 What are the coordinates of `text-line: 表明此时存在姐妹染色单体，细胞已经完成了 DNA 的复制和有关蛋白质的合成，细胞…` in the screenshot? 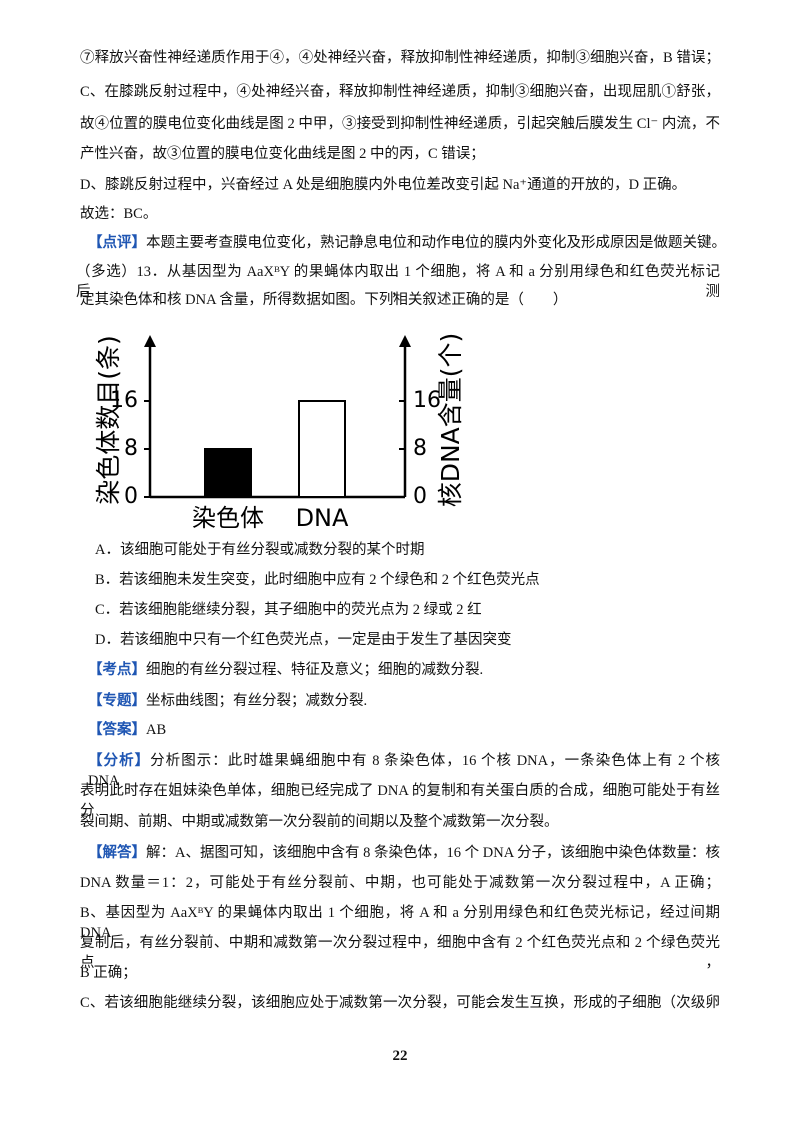 It's located at (400, 801).